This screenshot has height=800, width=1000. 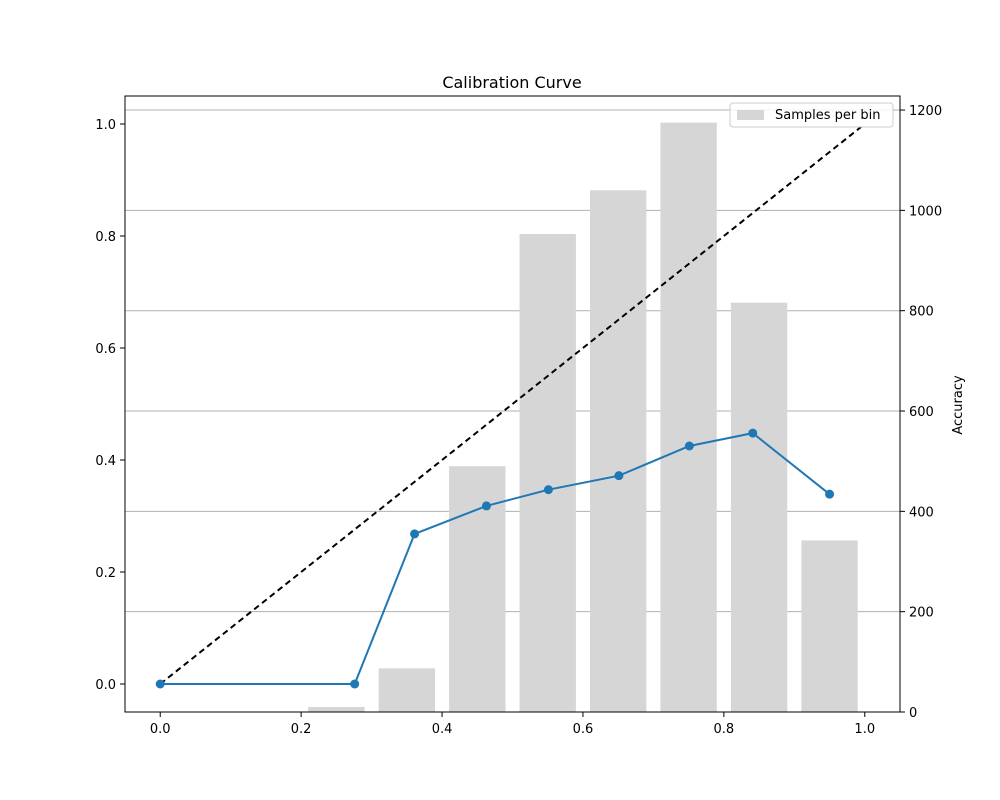 I want to click on x-axis-ticks: 0.0 0.2 0.4 0.6 0.8 1.0, so click(x=512, y=724).